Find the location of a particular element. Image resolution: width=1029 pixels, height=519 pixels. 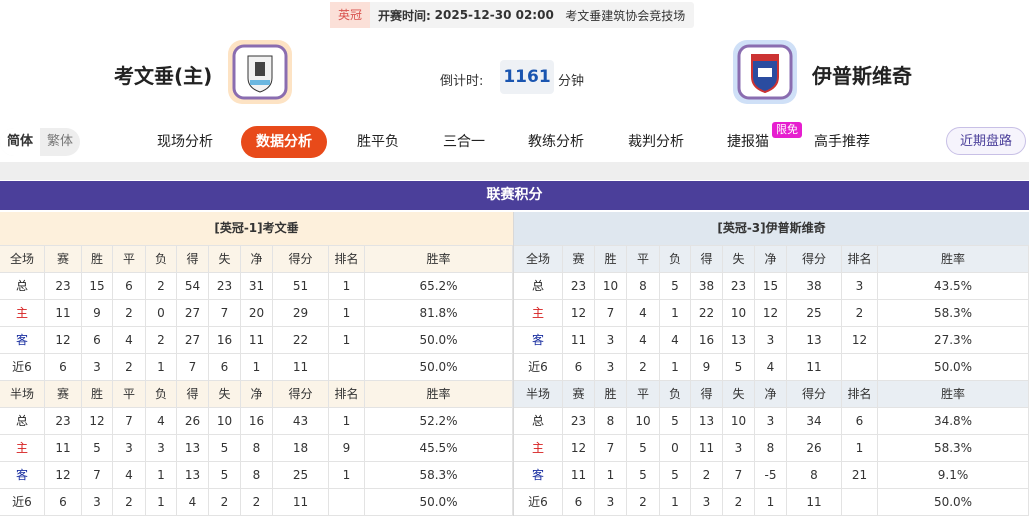

data-row: 客 12 7 4 1 13 5 8 25 1 58.3% is located at coordinates (256, 475).